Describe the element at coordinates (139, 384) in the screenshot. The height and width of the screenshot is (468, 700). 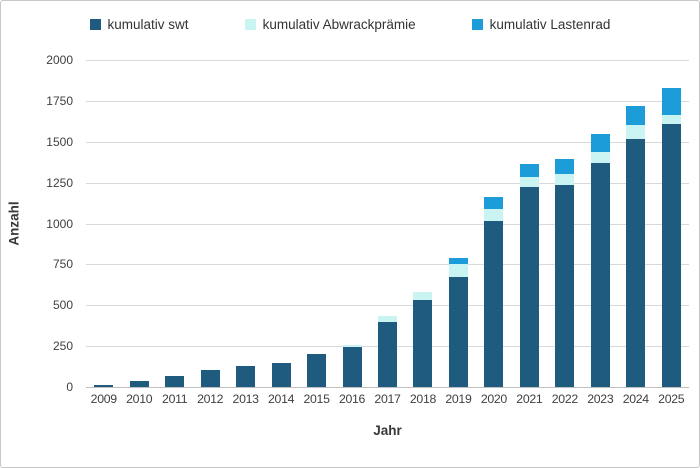
I see `stacked-bar-2010` at that location.